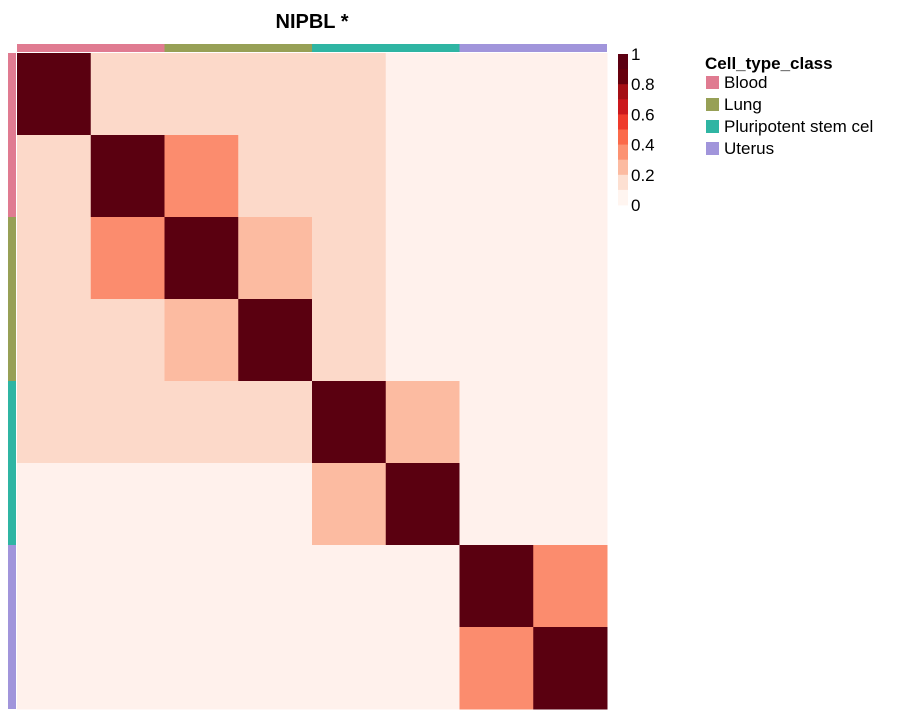  What do you see at coordinates (643, 175) in the screenshot?
I see `color-scale-tick-label: 0.2` at bounding box center [643, 175].